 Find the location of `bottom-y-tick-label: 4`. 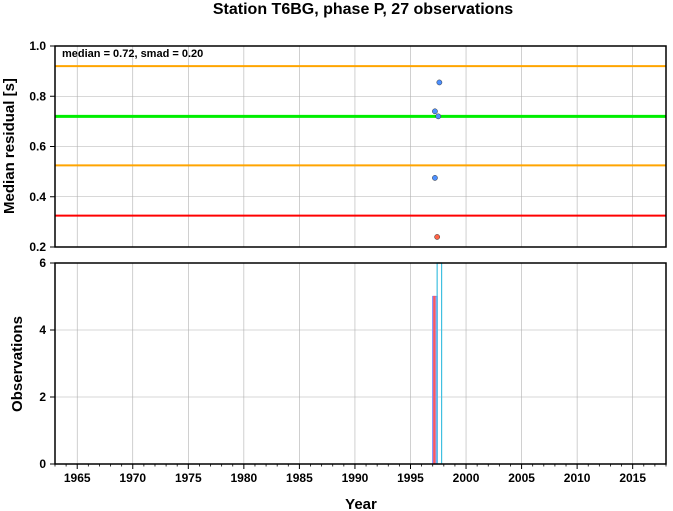

bottom-y-tick-label: 4 is located at coordinates (42, 330).